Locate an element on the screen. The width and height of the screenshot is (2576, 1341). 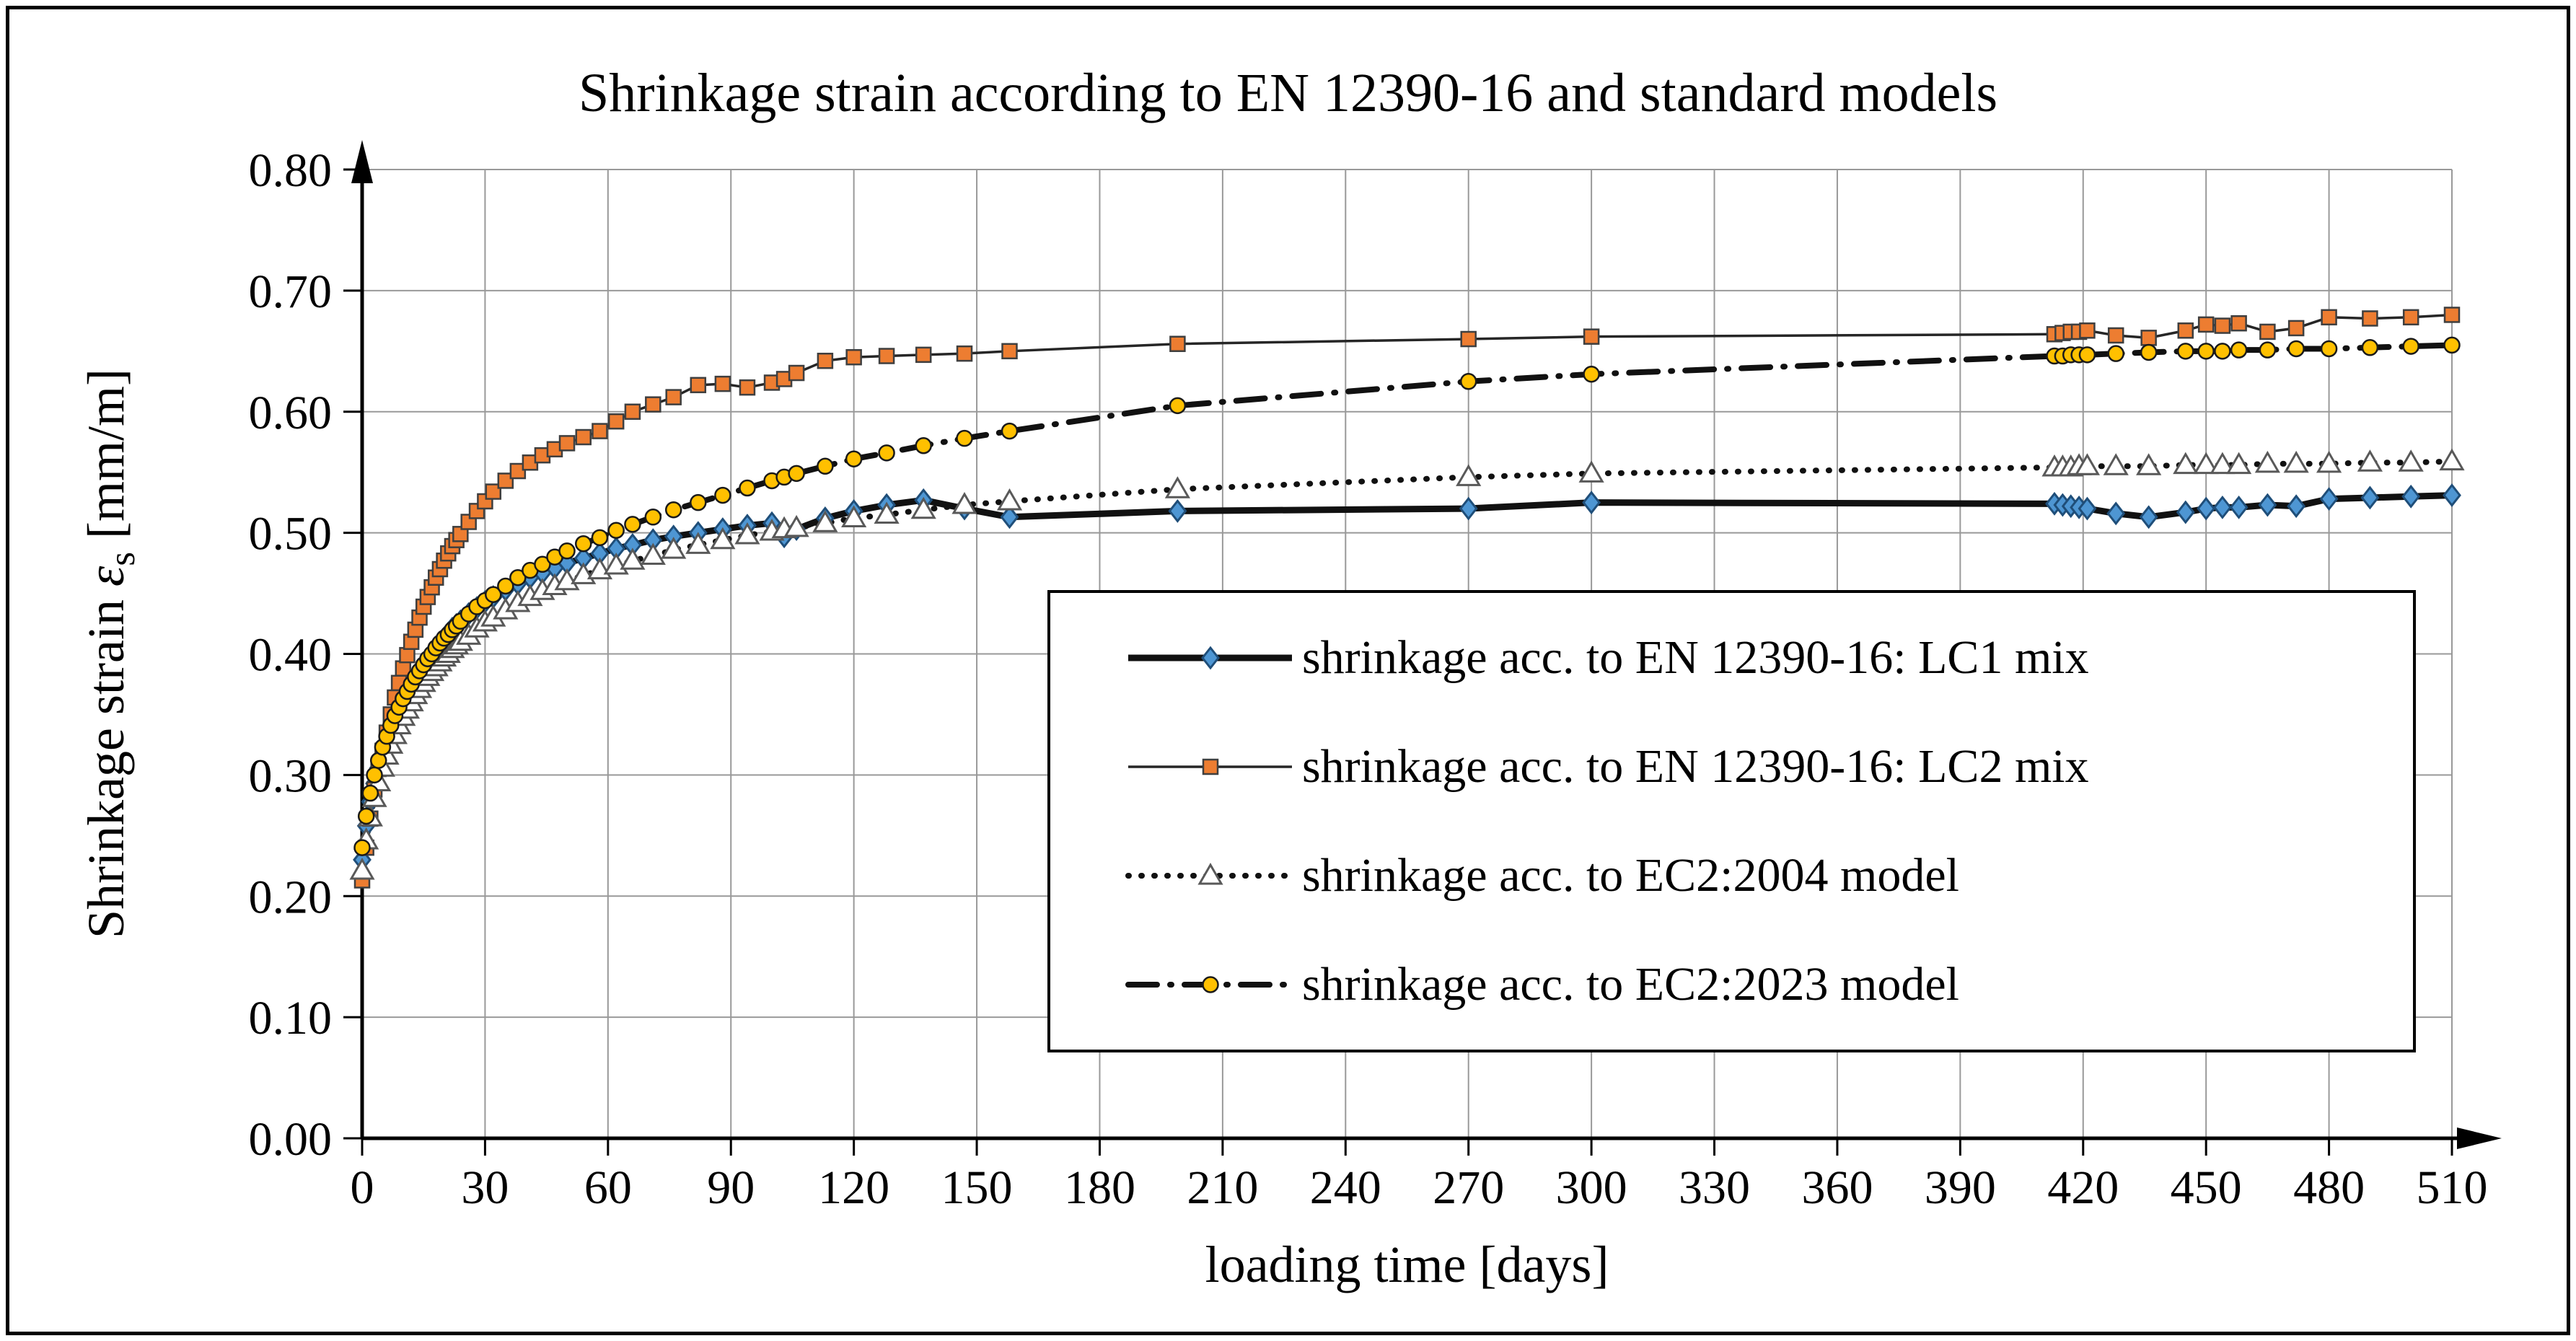
x-tick-label: 450 is located at coordinates (2206, 1187).